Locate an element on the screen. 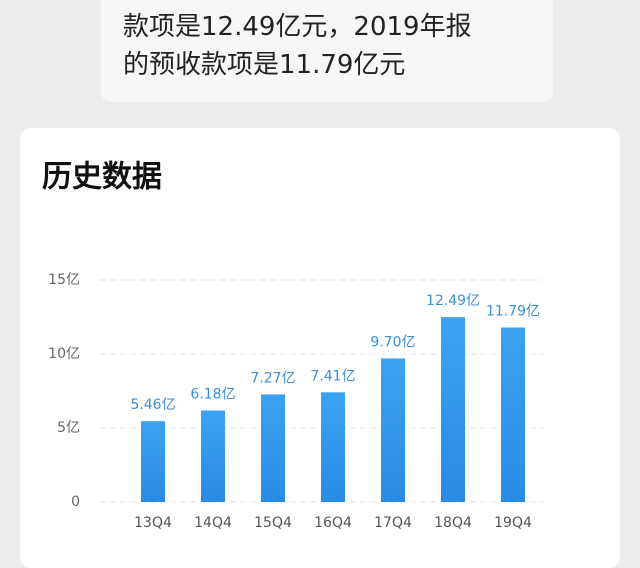  x-tick-label: 15Q4 is located at coordinates (273, 523).